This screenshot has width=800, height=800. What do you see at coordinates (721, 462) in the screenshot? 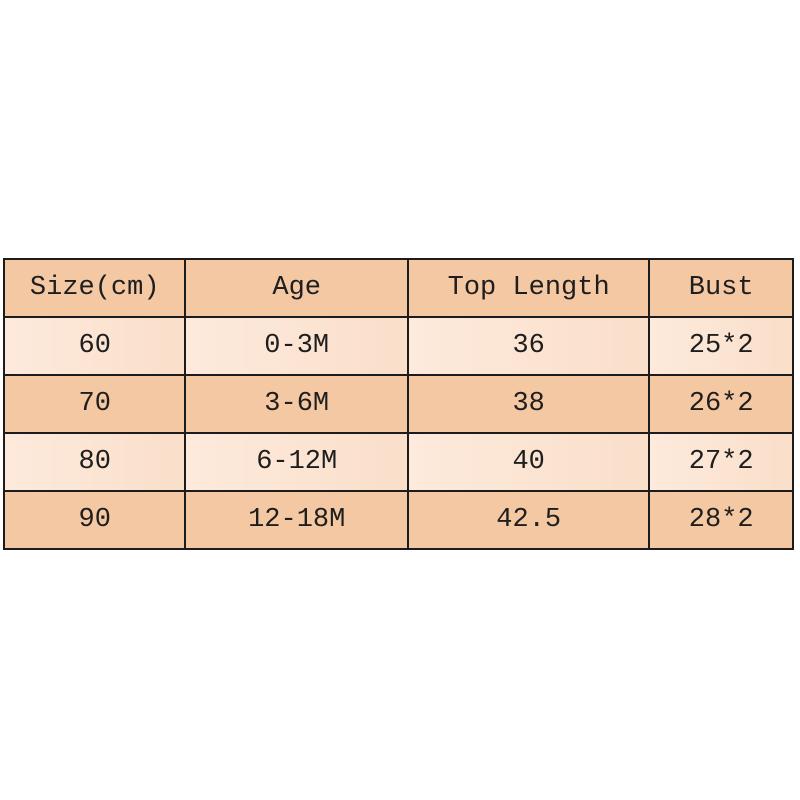
I see `cell-bust: 27*2` at bounding box center [721, 462].